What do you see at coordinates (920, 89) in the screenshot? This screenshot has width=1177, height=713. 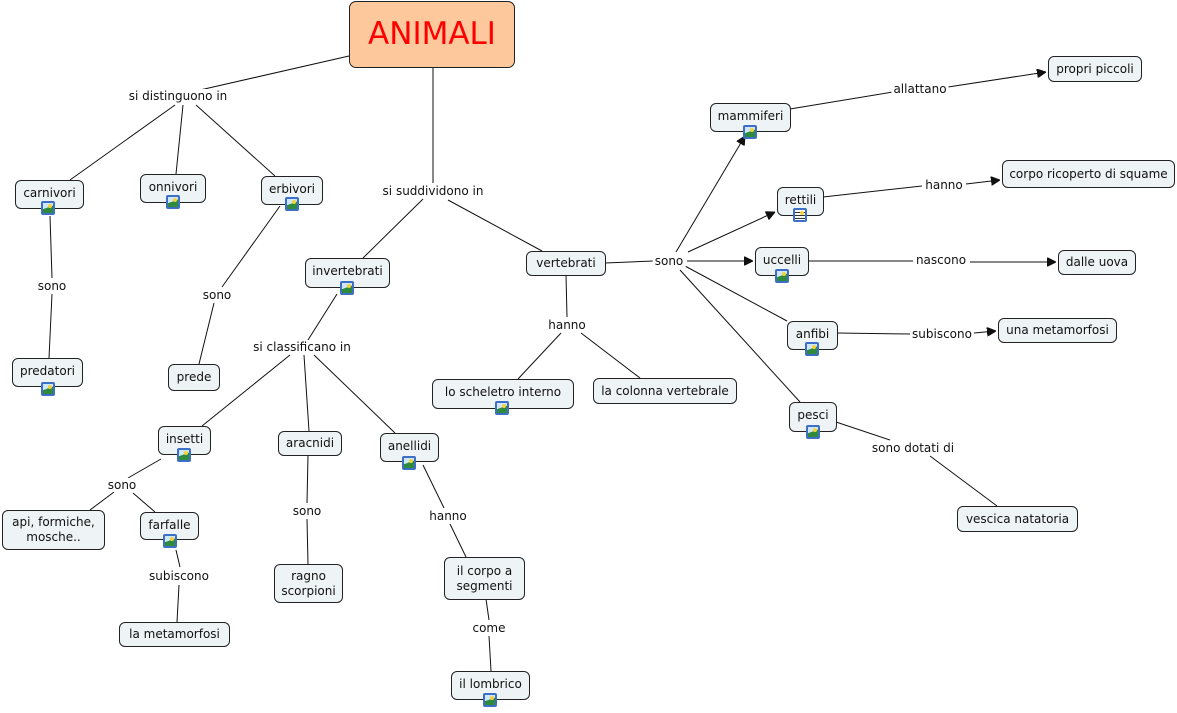 I see `link-allattano: allattano` at bounding box center [920, 89].